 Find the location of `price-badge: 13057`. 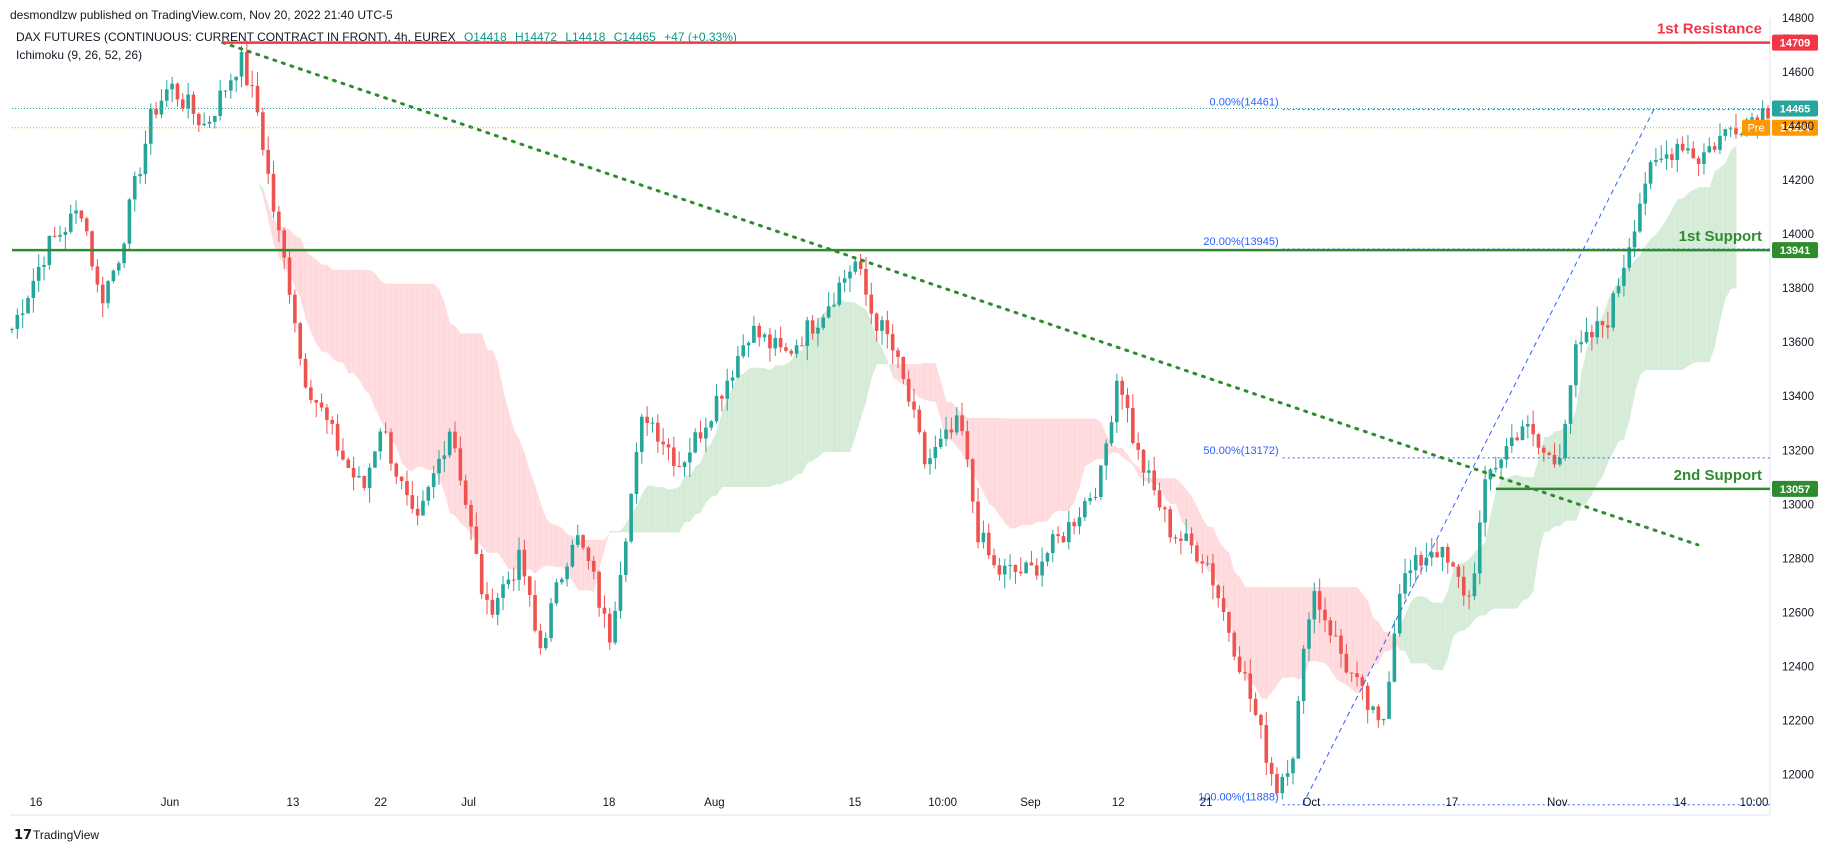

price-badge: 13057 is located at coordinates (1795, 488).